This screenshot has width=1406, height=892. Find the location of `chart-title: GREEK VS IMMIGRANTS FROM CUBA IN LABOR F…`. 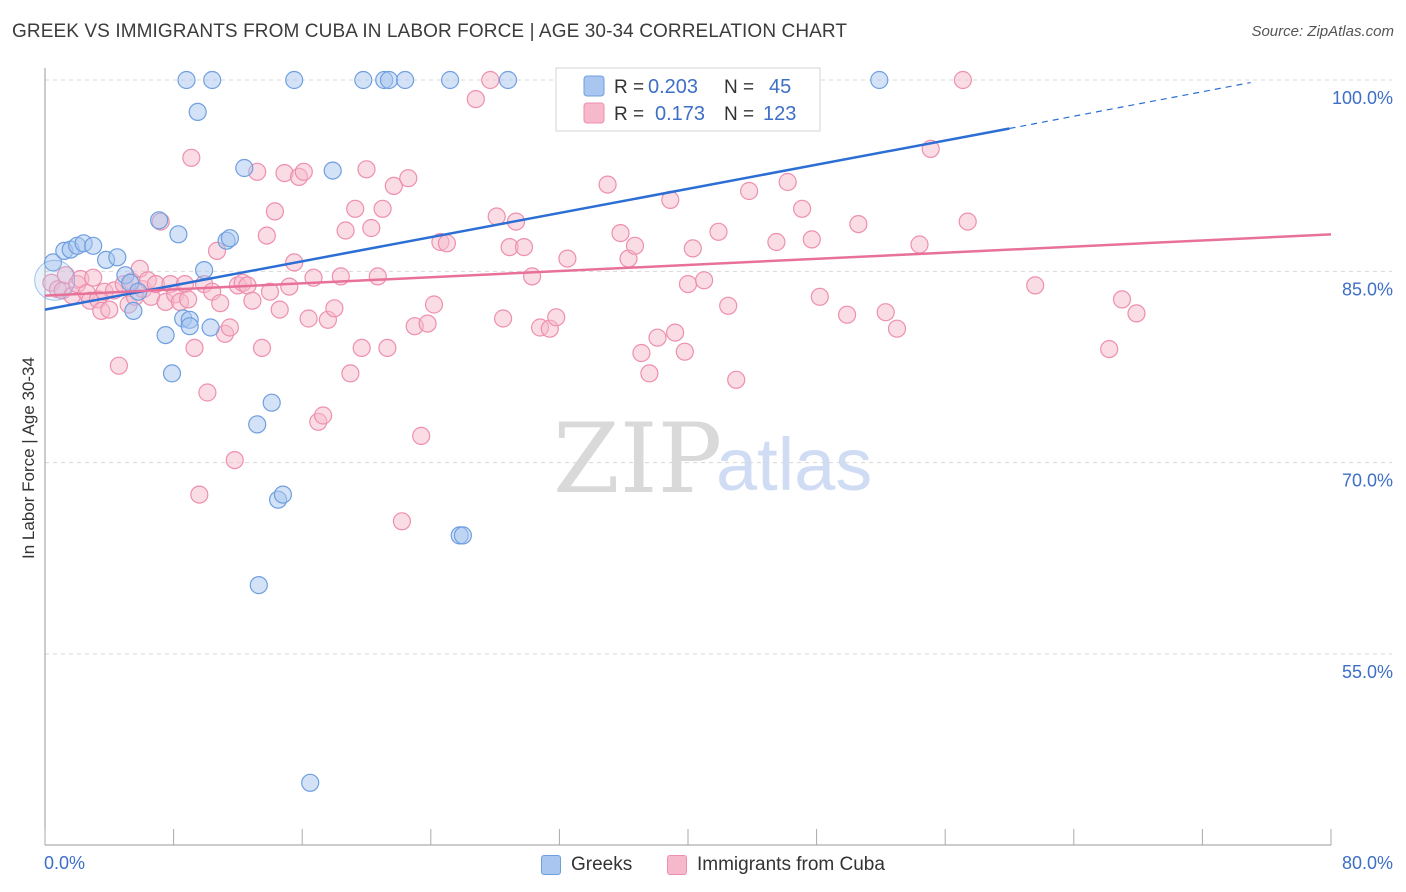

chart-title: GREEK VS IMMIGRANTS FROM CUBA IN LABOR F… is located at coordinates (430, 31).